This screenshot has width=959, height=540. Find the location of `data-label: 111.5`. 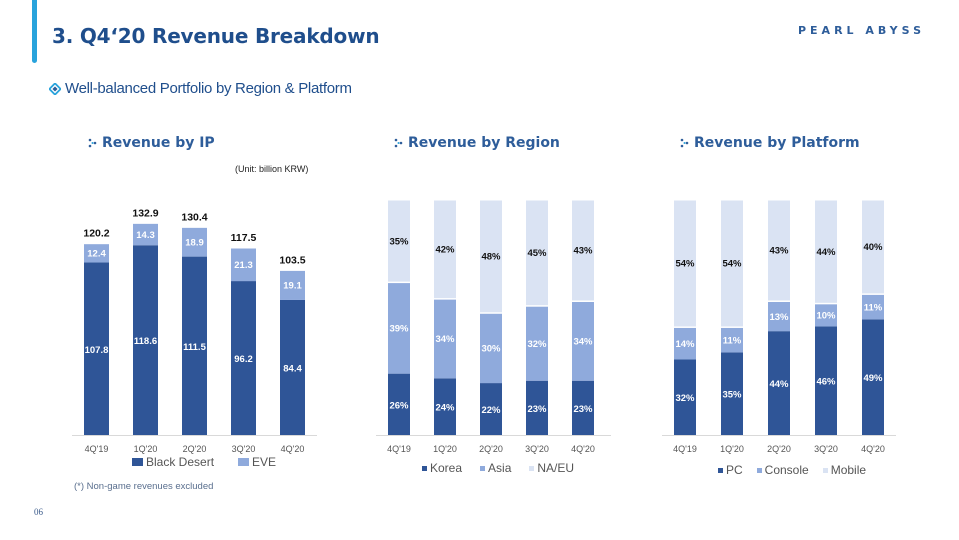

data-label: 111.5 is located at coordinates (194, 347).